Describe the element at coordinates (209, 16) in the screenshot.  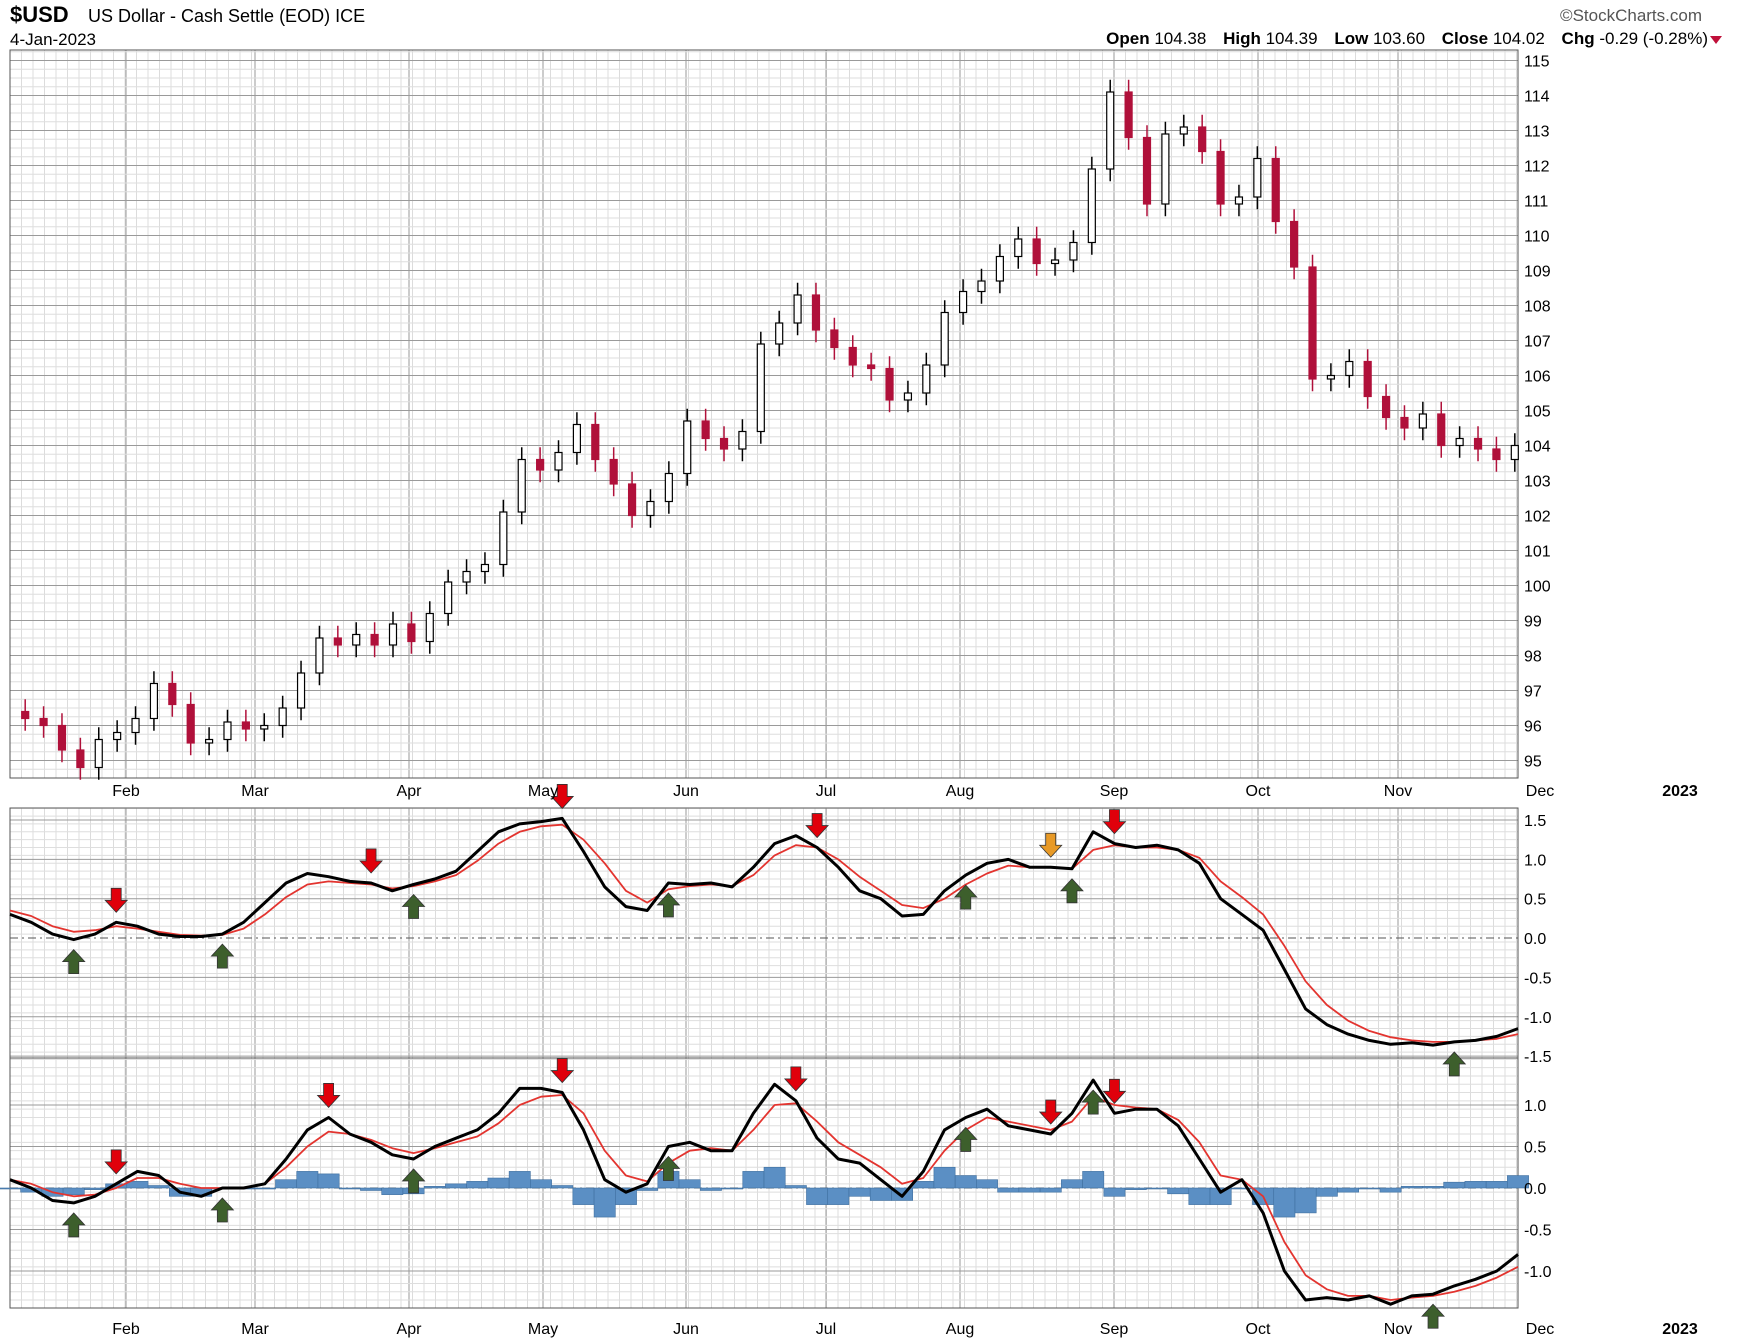
I see `description-text: US Dollar - Cash Settle (EOD)` at that location.